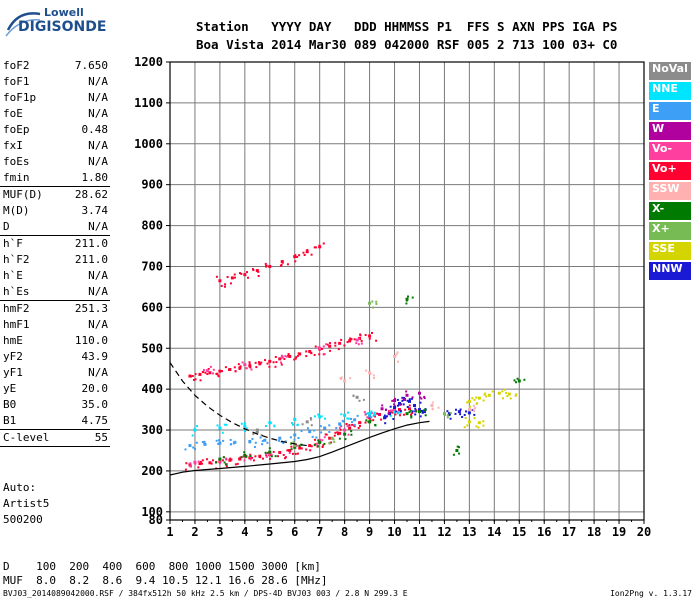 The height and width of the screenshot is (600, 700). Describe the element at coordinates (56, 438) in the screenshot. I see `param-row: C-level 55` at that location.